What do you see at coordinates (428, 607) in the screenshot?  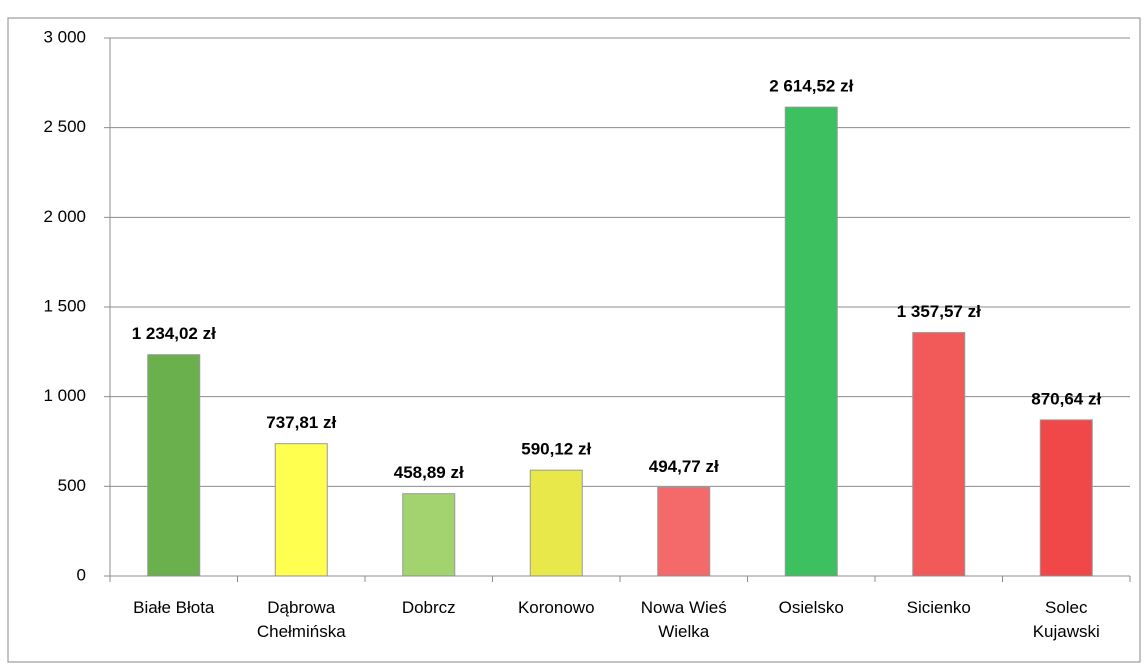 I see `x-tick-label: Dobrcz` at bounding box center [428, 607].